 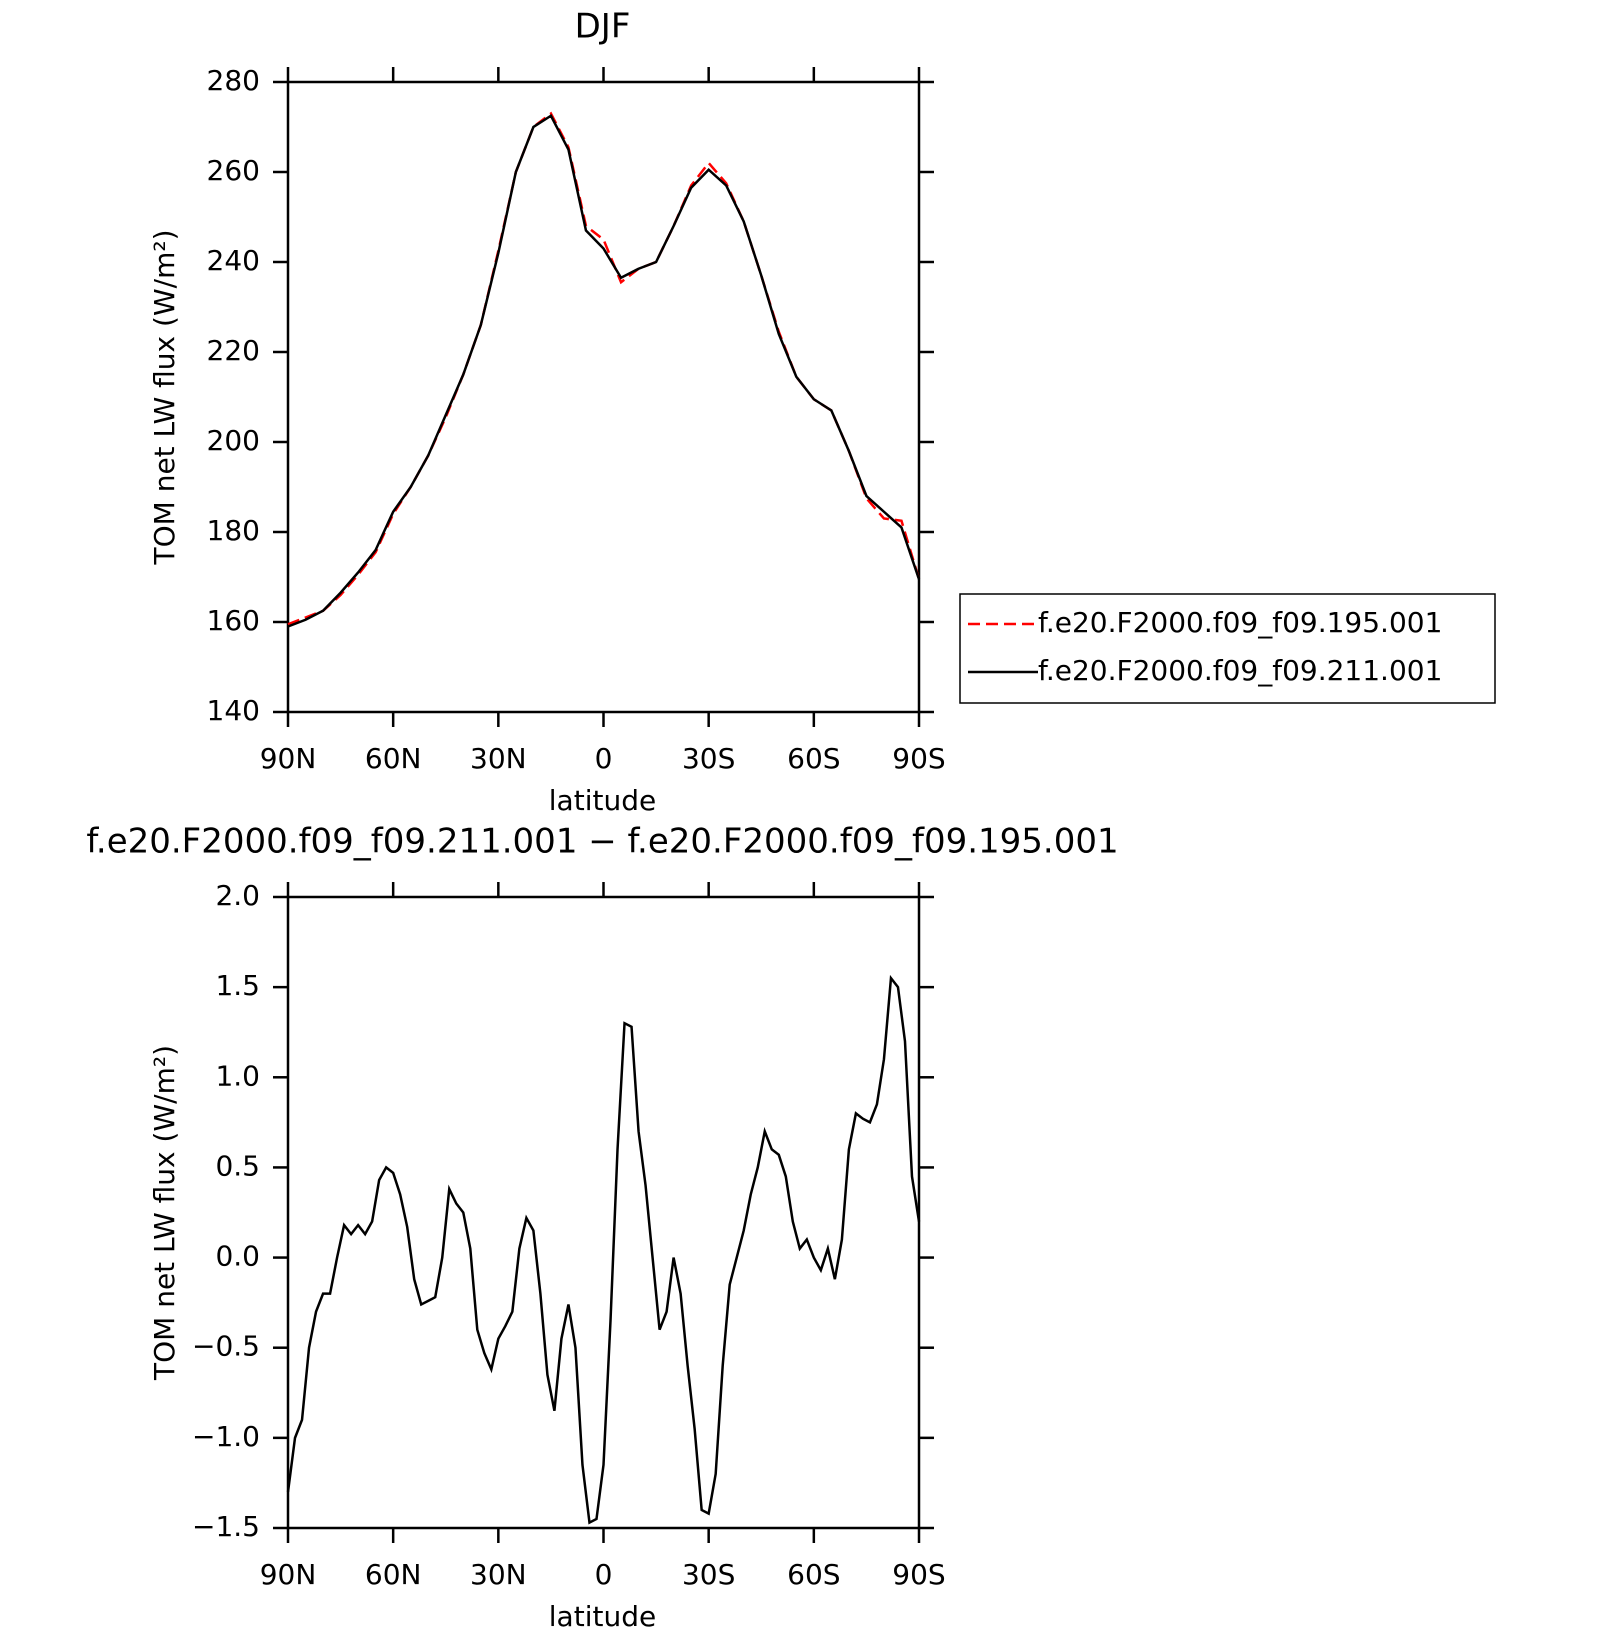 I want to click on y-tick-label: 260, so click(x=233, y=170).